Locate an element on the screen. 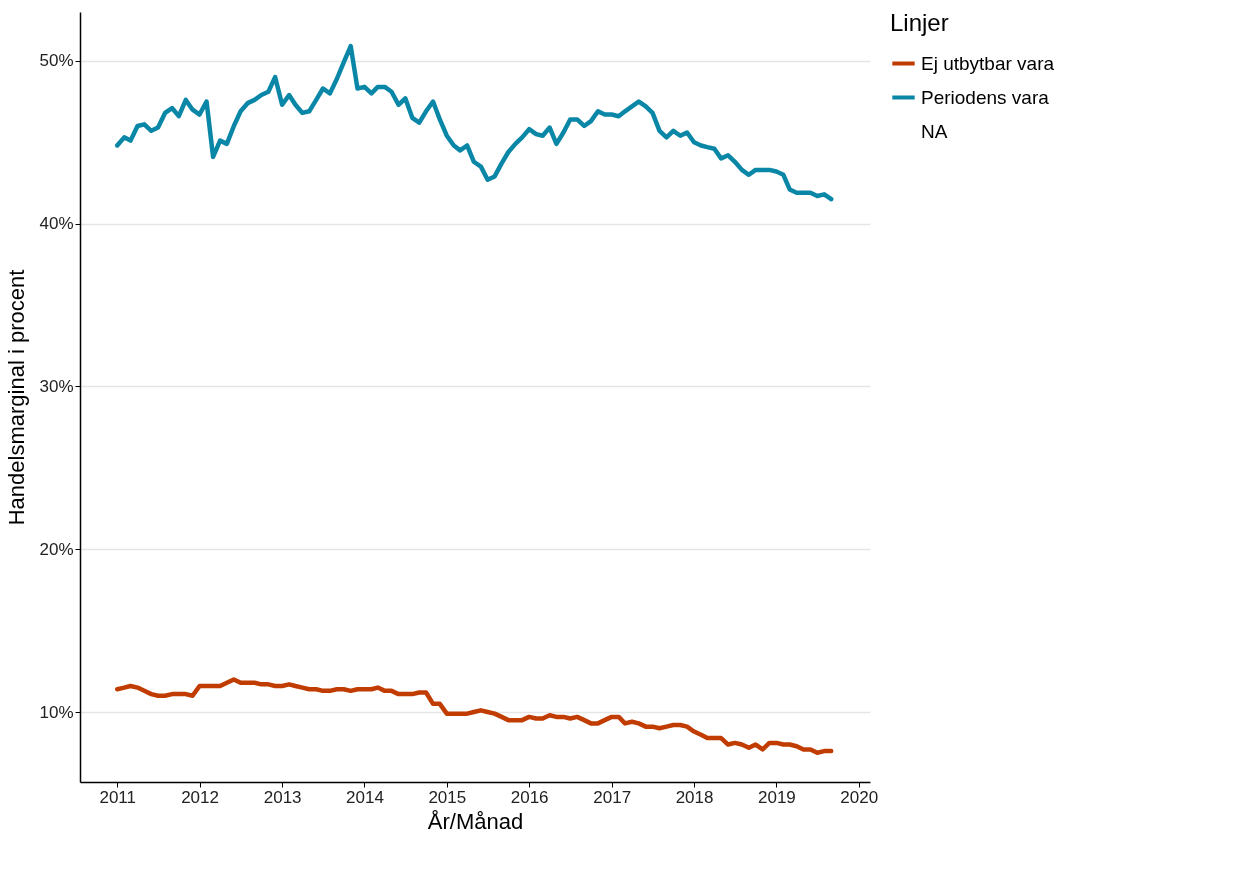 The height and width of the screenshot is (880, 1244). x-tick-label: 2014 is located at coordinates (365, 797).